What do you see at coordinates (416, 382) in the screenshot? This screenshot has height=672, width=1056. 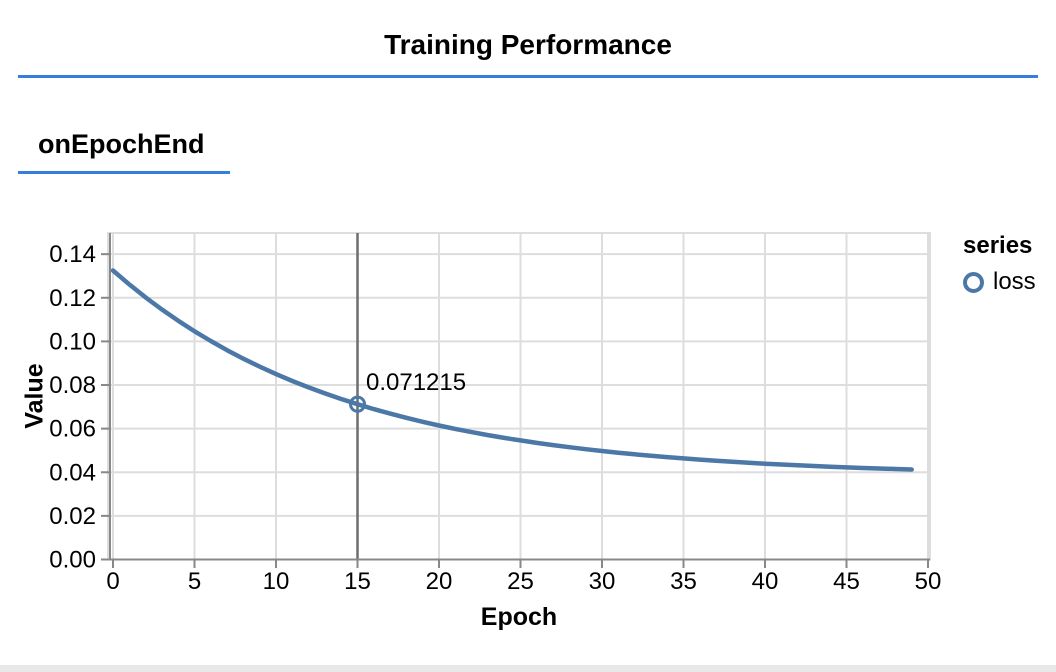 I see `tooltip-value: 0.071215` at bounding box center [416, 382].